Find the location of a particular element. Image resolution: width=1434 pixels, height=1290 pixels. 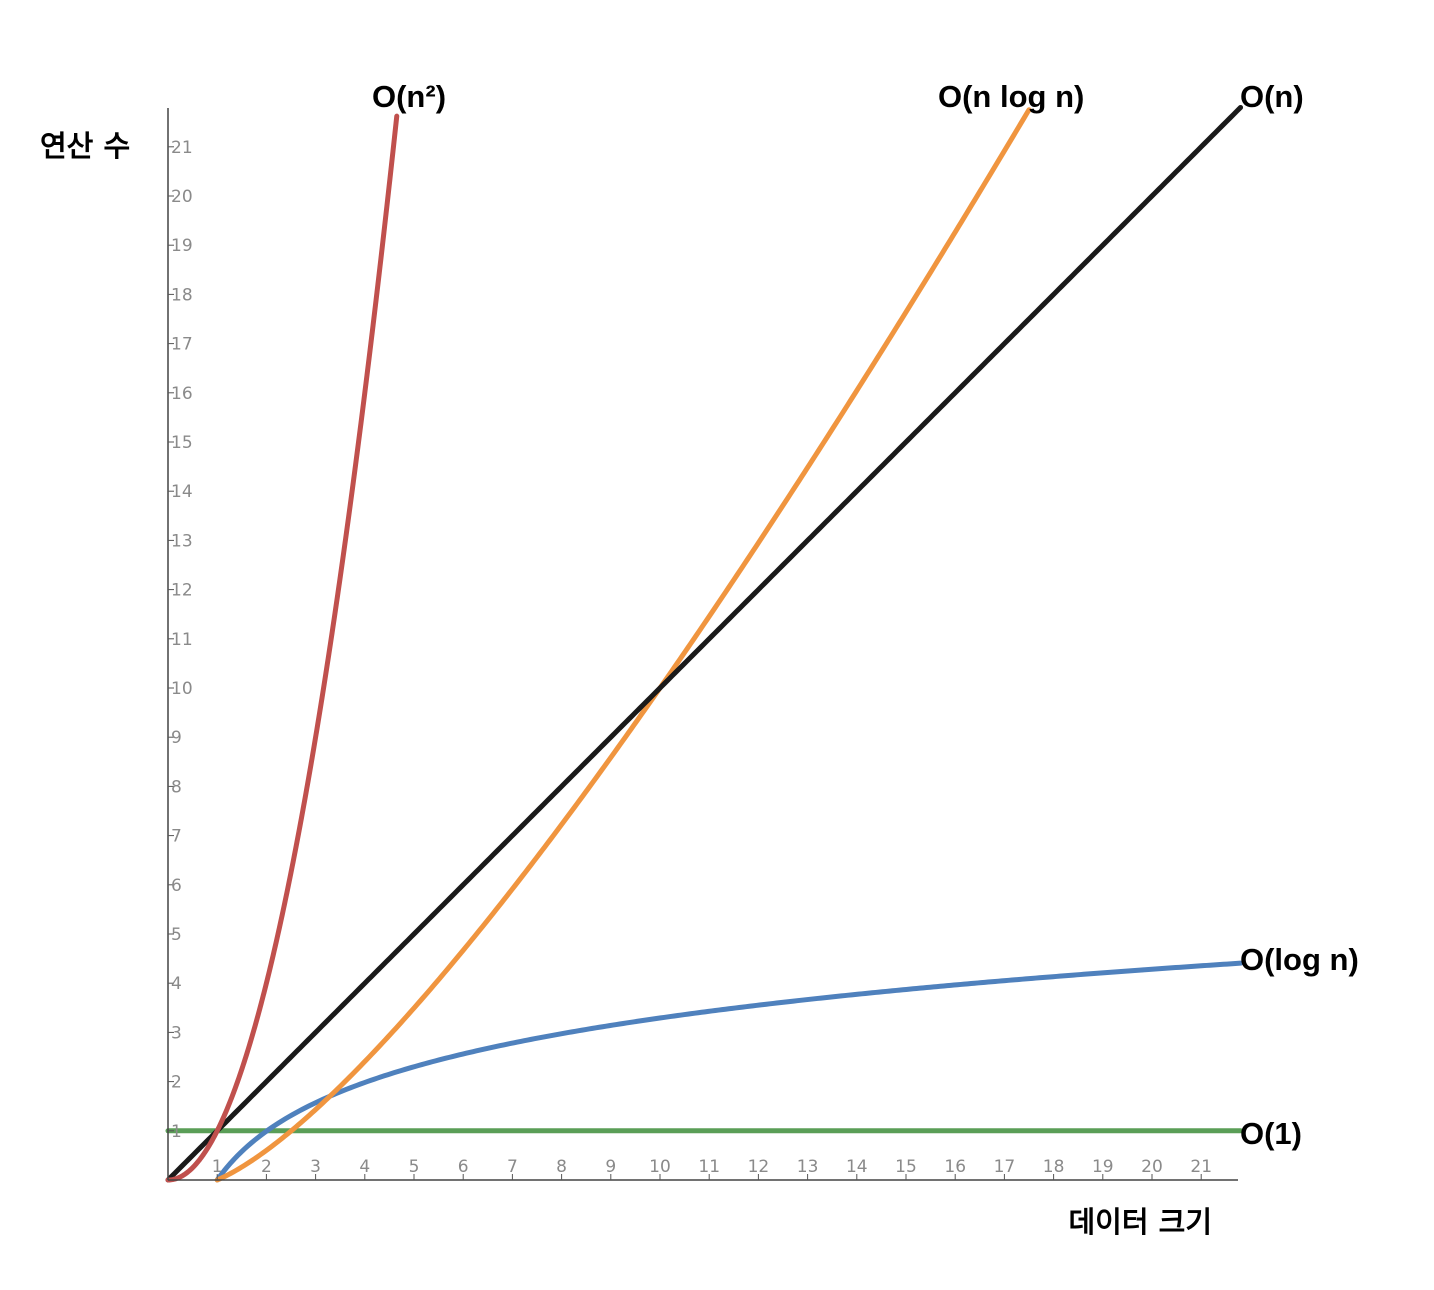

series-label-o-1: O(1) is located at coordinates (1271, 1133).